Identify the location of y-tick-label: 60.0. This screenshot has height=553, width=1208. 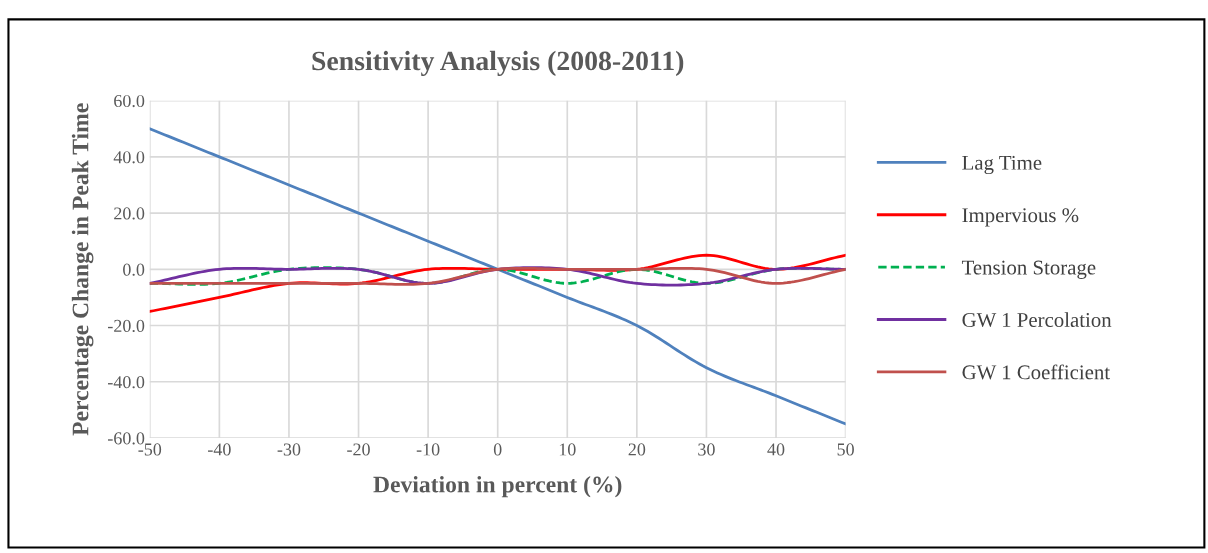
(129, 101).